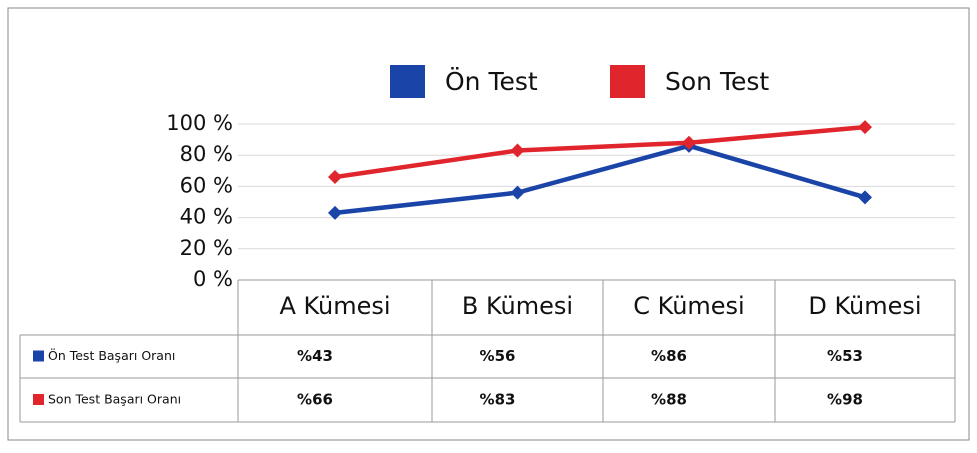 Image resolution: width=977 pixels, height=453 pixels. What do you see at coordinates (845, 356) in the screenshot?
I see `table-value: %53` at bounding box center [845, 356].